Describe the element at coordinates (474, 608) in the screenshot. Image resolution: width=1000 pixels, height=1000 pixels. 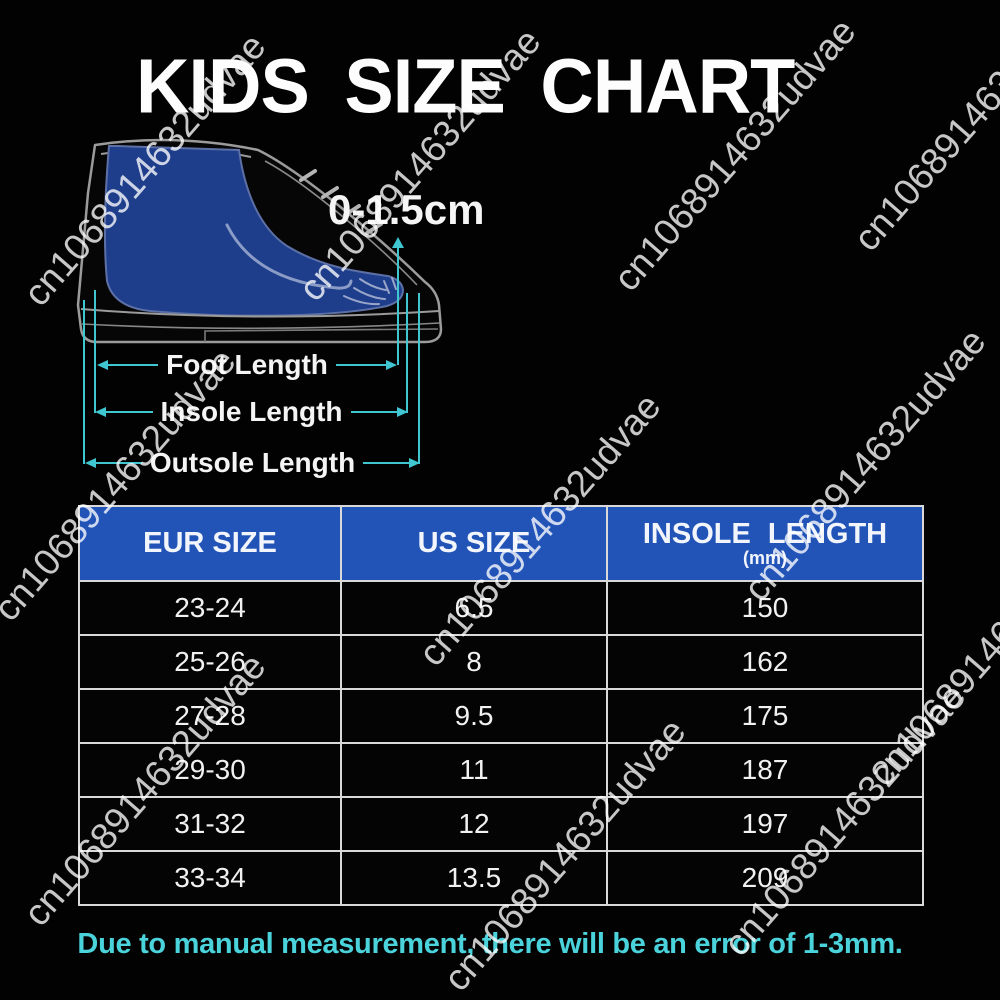
I see `us-size-cell: 6.5` at that location.